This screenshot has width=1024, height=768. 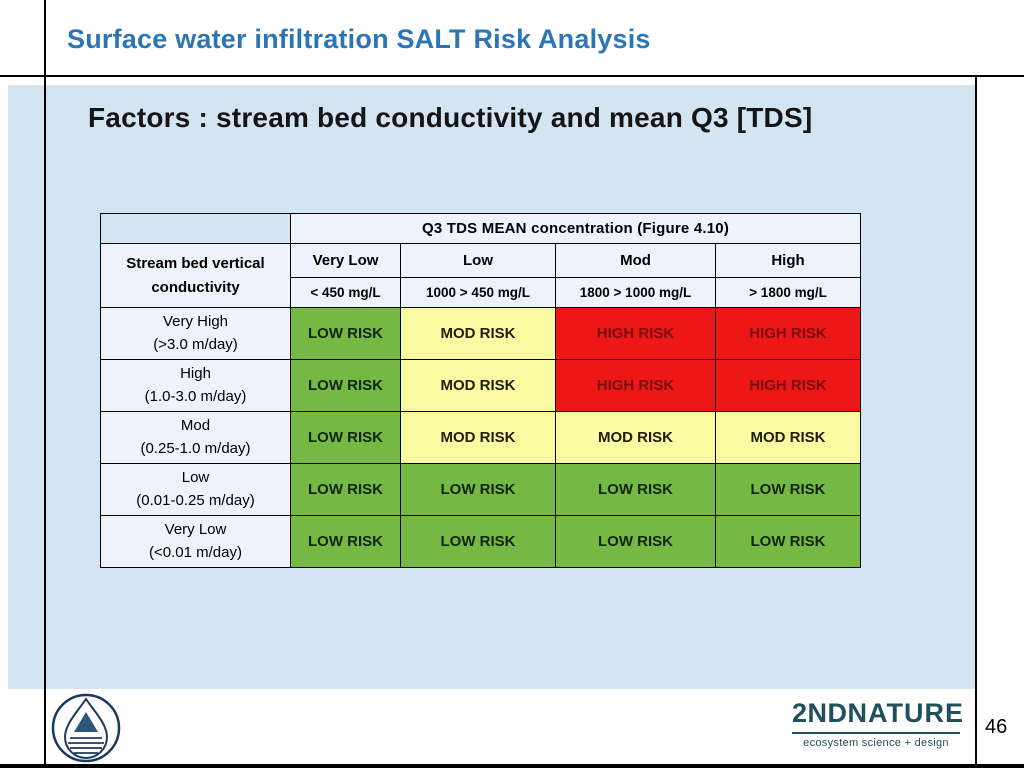 I want to click on table-corner-empty, so click(x=195, y=228).